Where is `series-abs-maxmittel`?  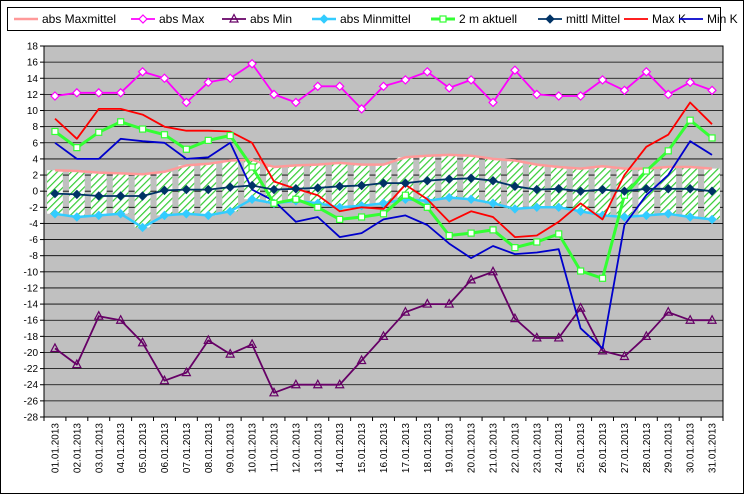 series-abs-maxmittel is located at coordinates (383, 164).